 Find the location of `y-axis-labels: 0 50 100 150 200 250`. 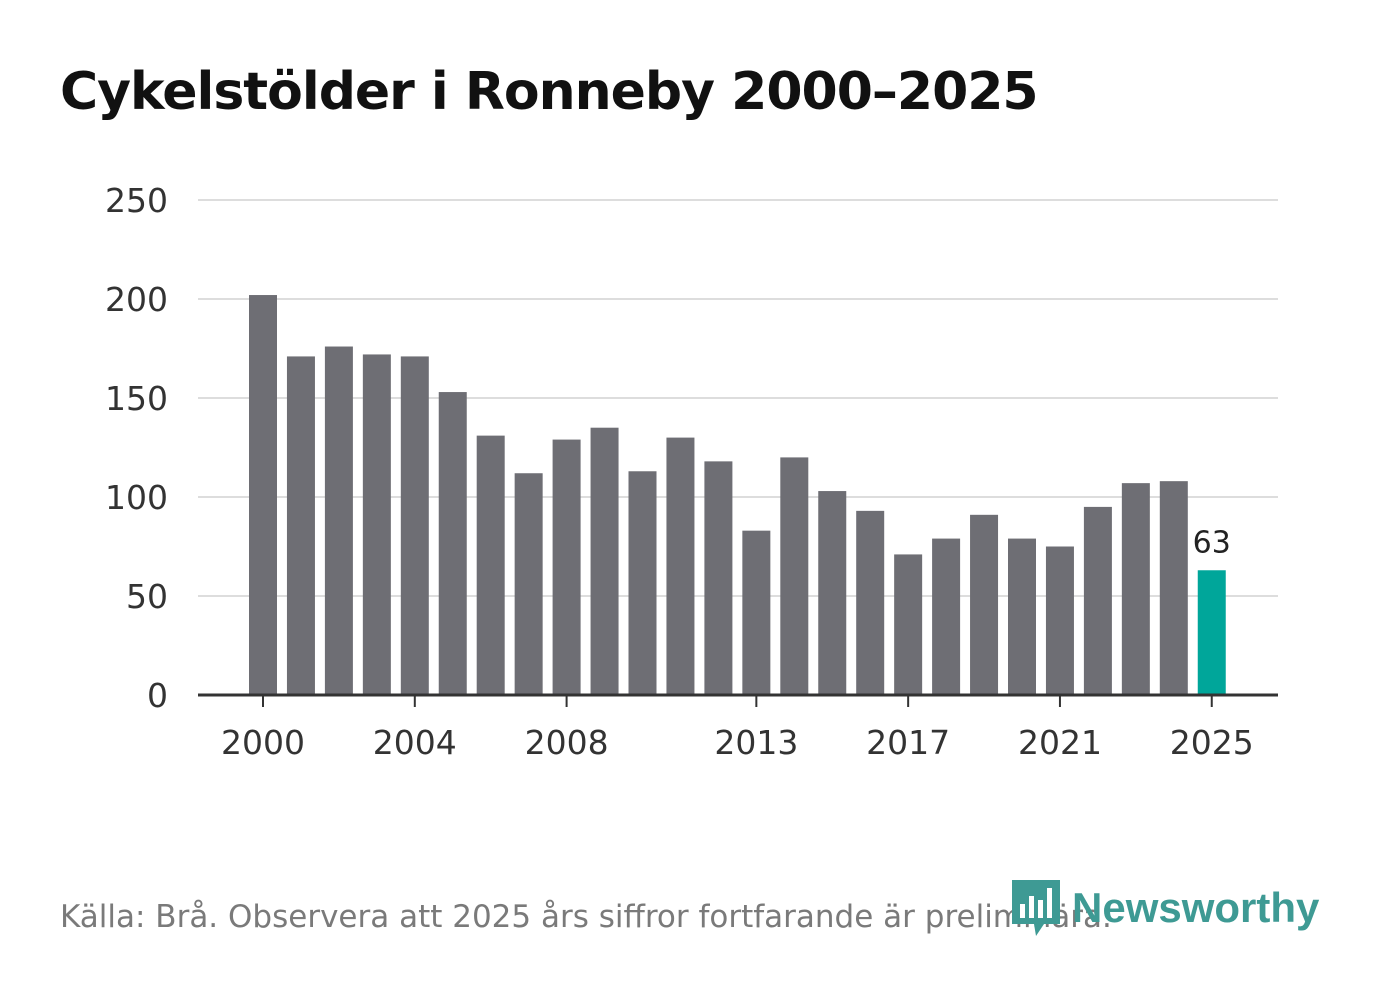

y-axis-labels: 0 50 100 150 200 250 is located at coordinates (136, 448).